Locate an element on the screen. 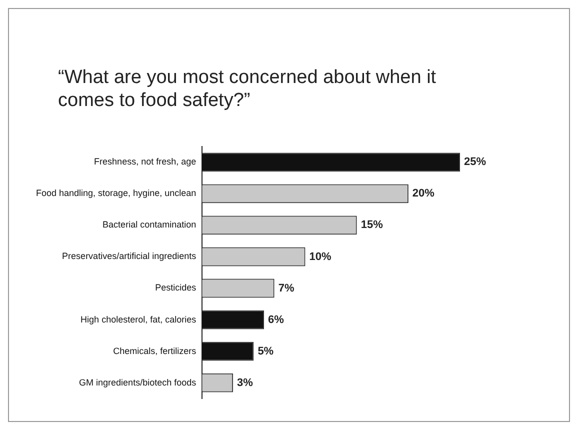 The image size is (582, 434). data-label: 7% is located at coordinates (286, 288).